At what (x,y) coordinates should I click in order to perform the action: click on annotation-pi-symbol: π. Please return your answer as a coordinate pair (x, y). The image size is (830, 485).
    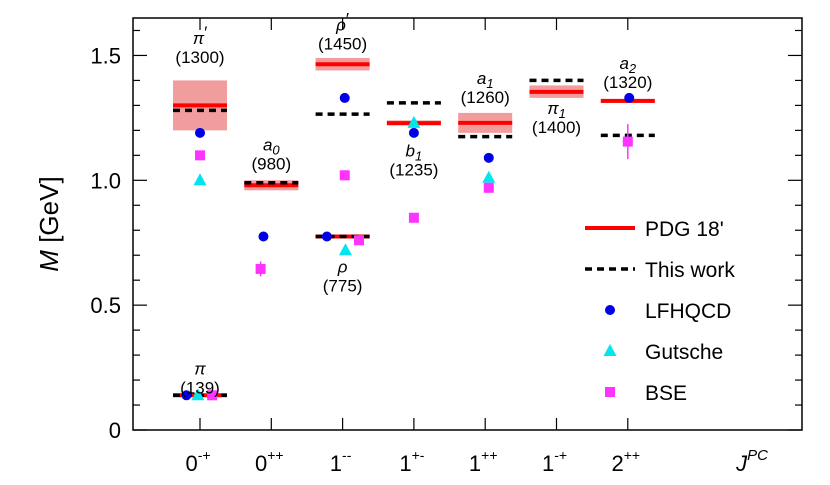
    Looking at the image, I should click on (200, 369).